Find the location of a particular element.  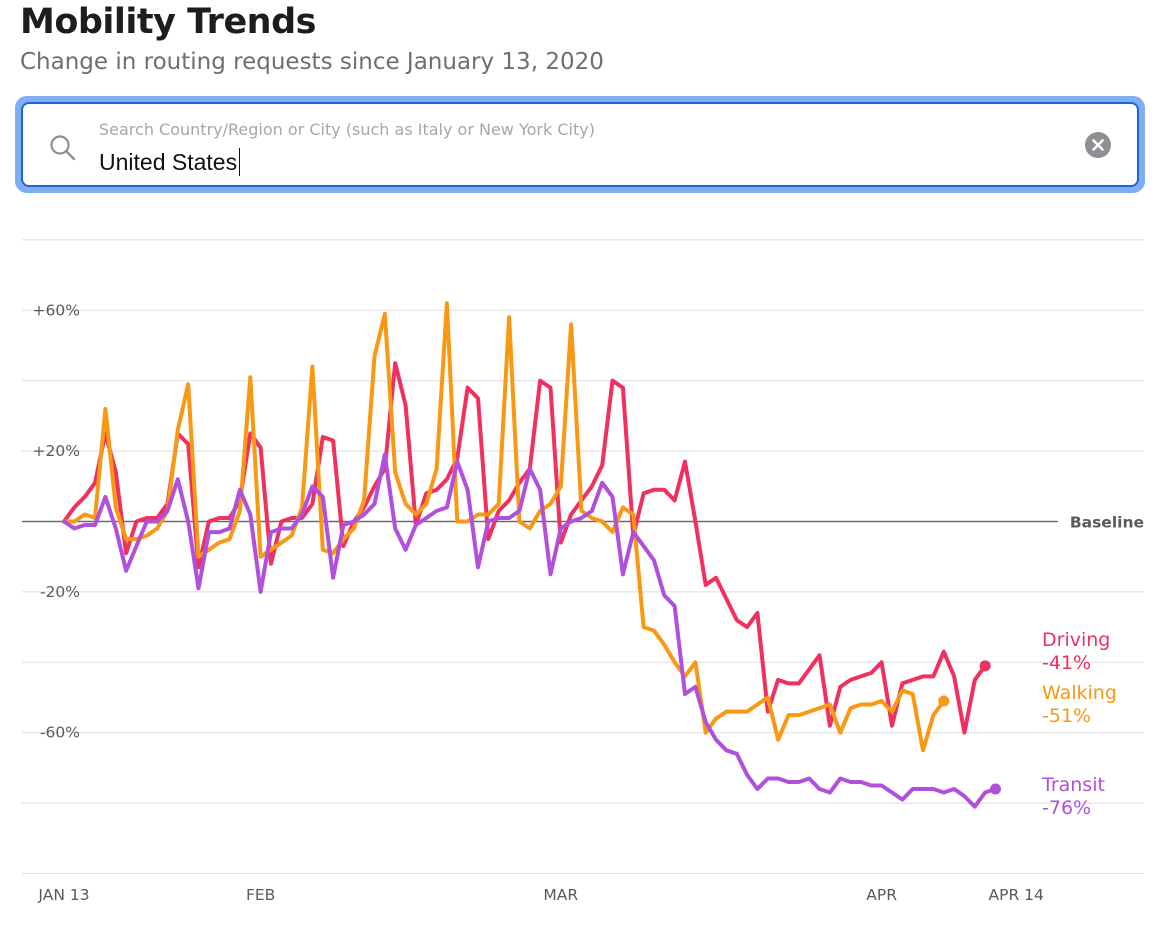

series-name-walking: Walking is located at coordinates (1079, 693).